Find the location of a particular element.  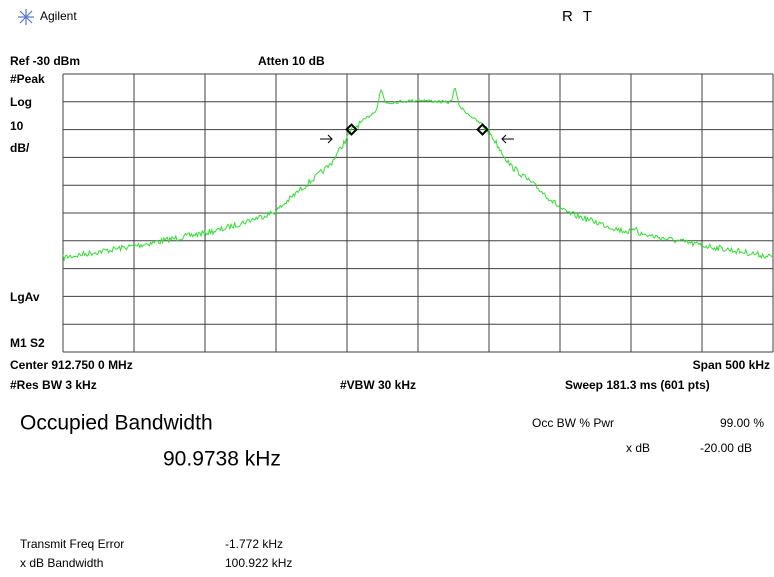

xdb-bw-label: x dB Bandwidth is located at coordinates (61, 563).